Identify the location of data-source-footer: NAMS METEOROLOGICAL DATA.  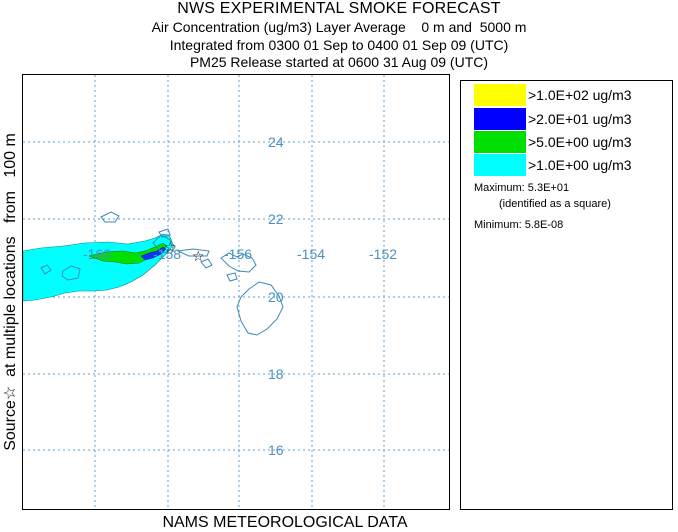
(285, 522).